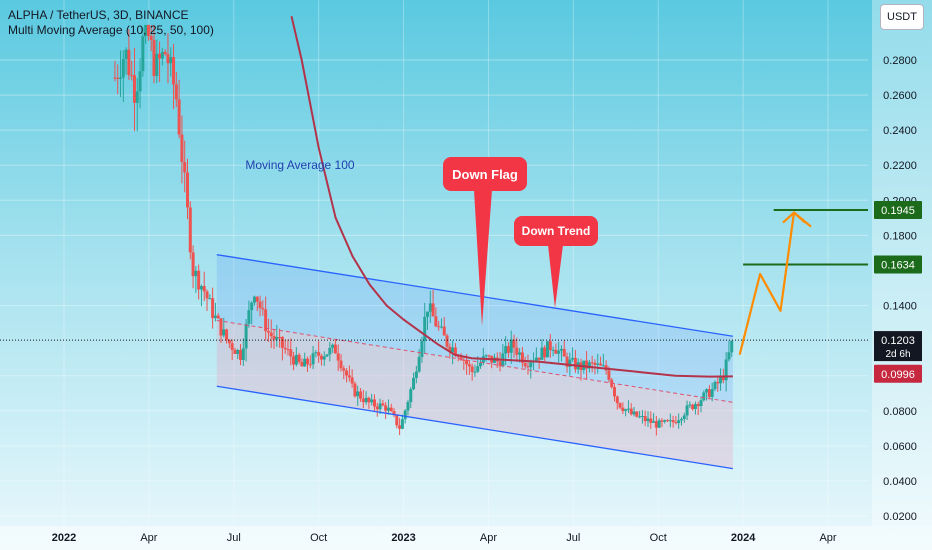  Describe the element at coordinates (898, 375) in the screenshot. I see `ma-price-label: 0.0996` at that location.